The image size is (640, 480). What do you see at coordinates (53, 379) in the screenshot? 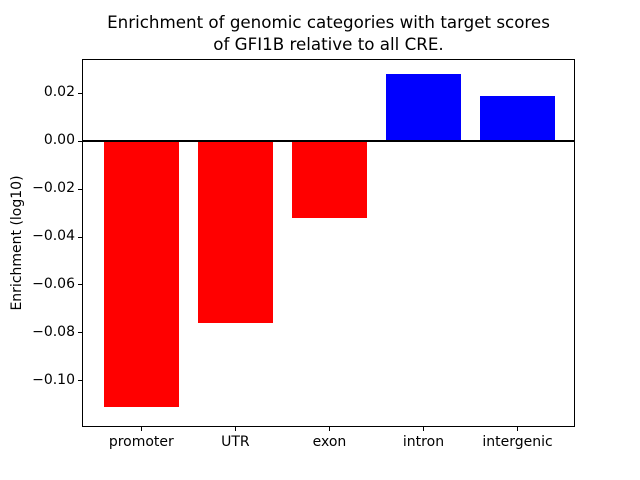
I see `y-tick-label: −0.10` at bounding box center [53, 379].